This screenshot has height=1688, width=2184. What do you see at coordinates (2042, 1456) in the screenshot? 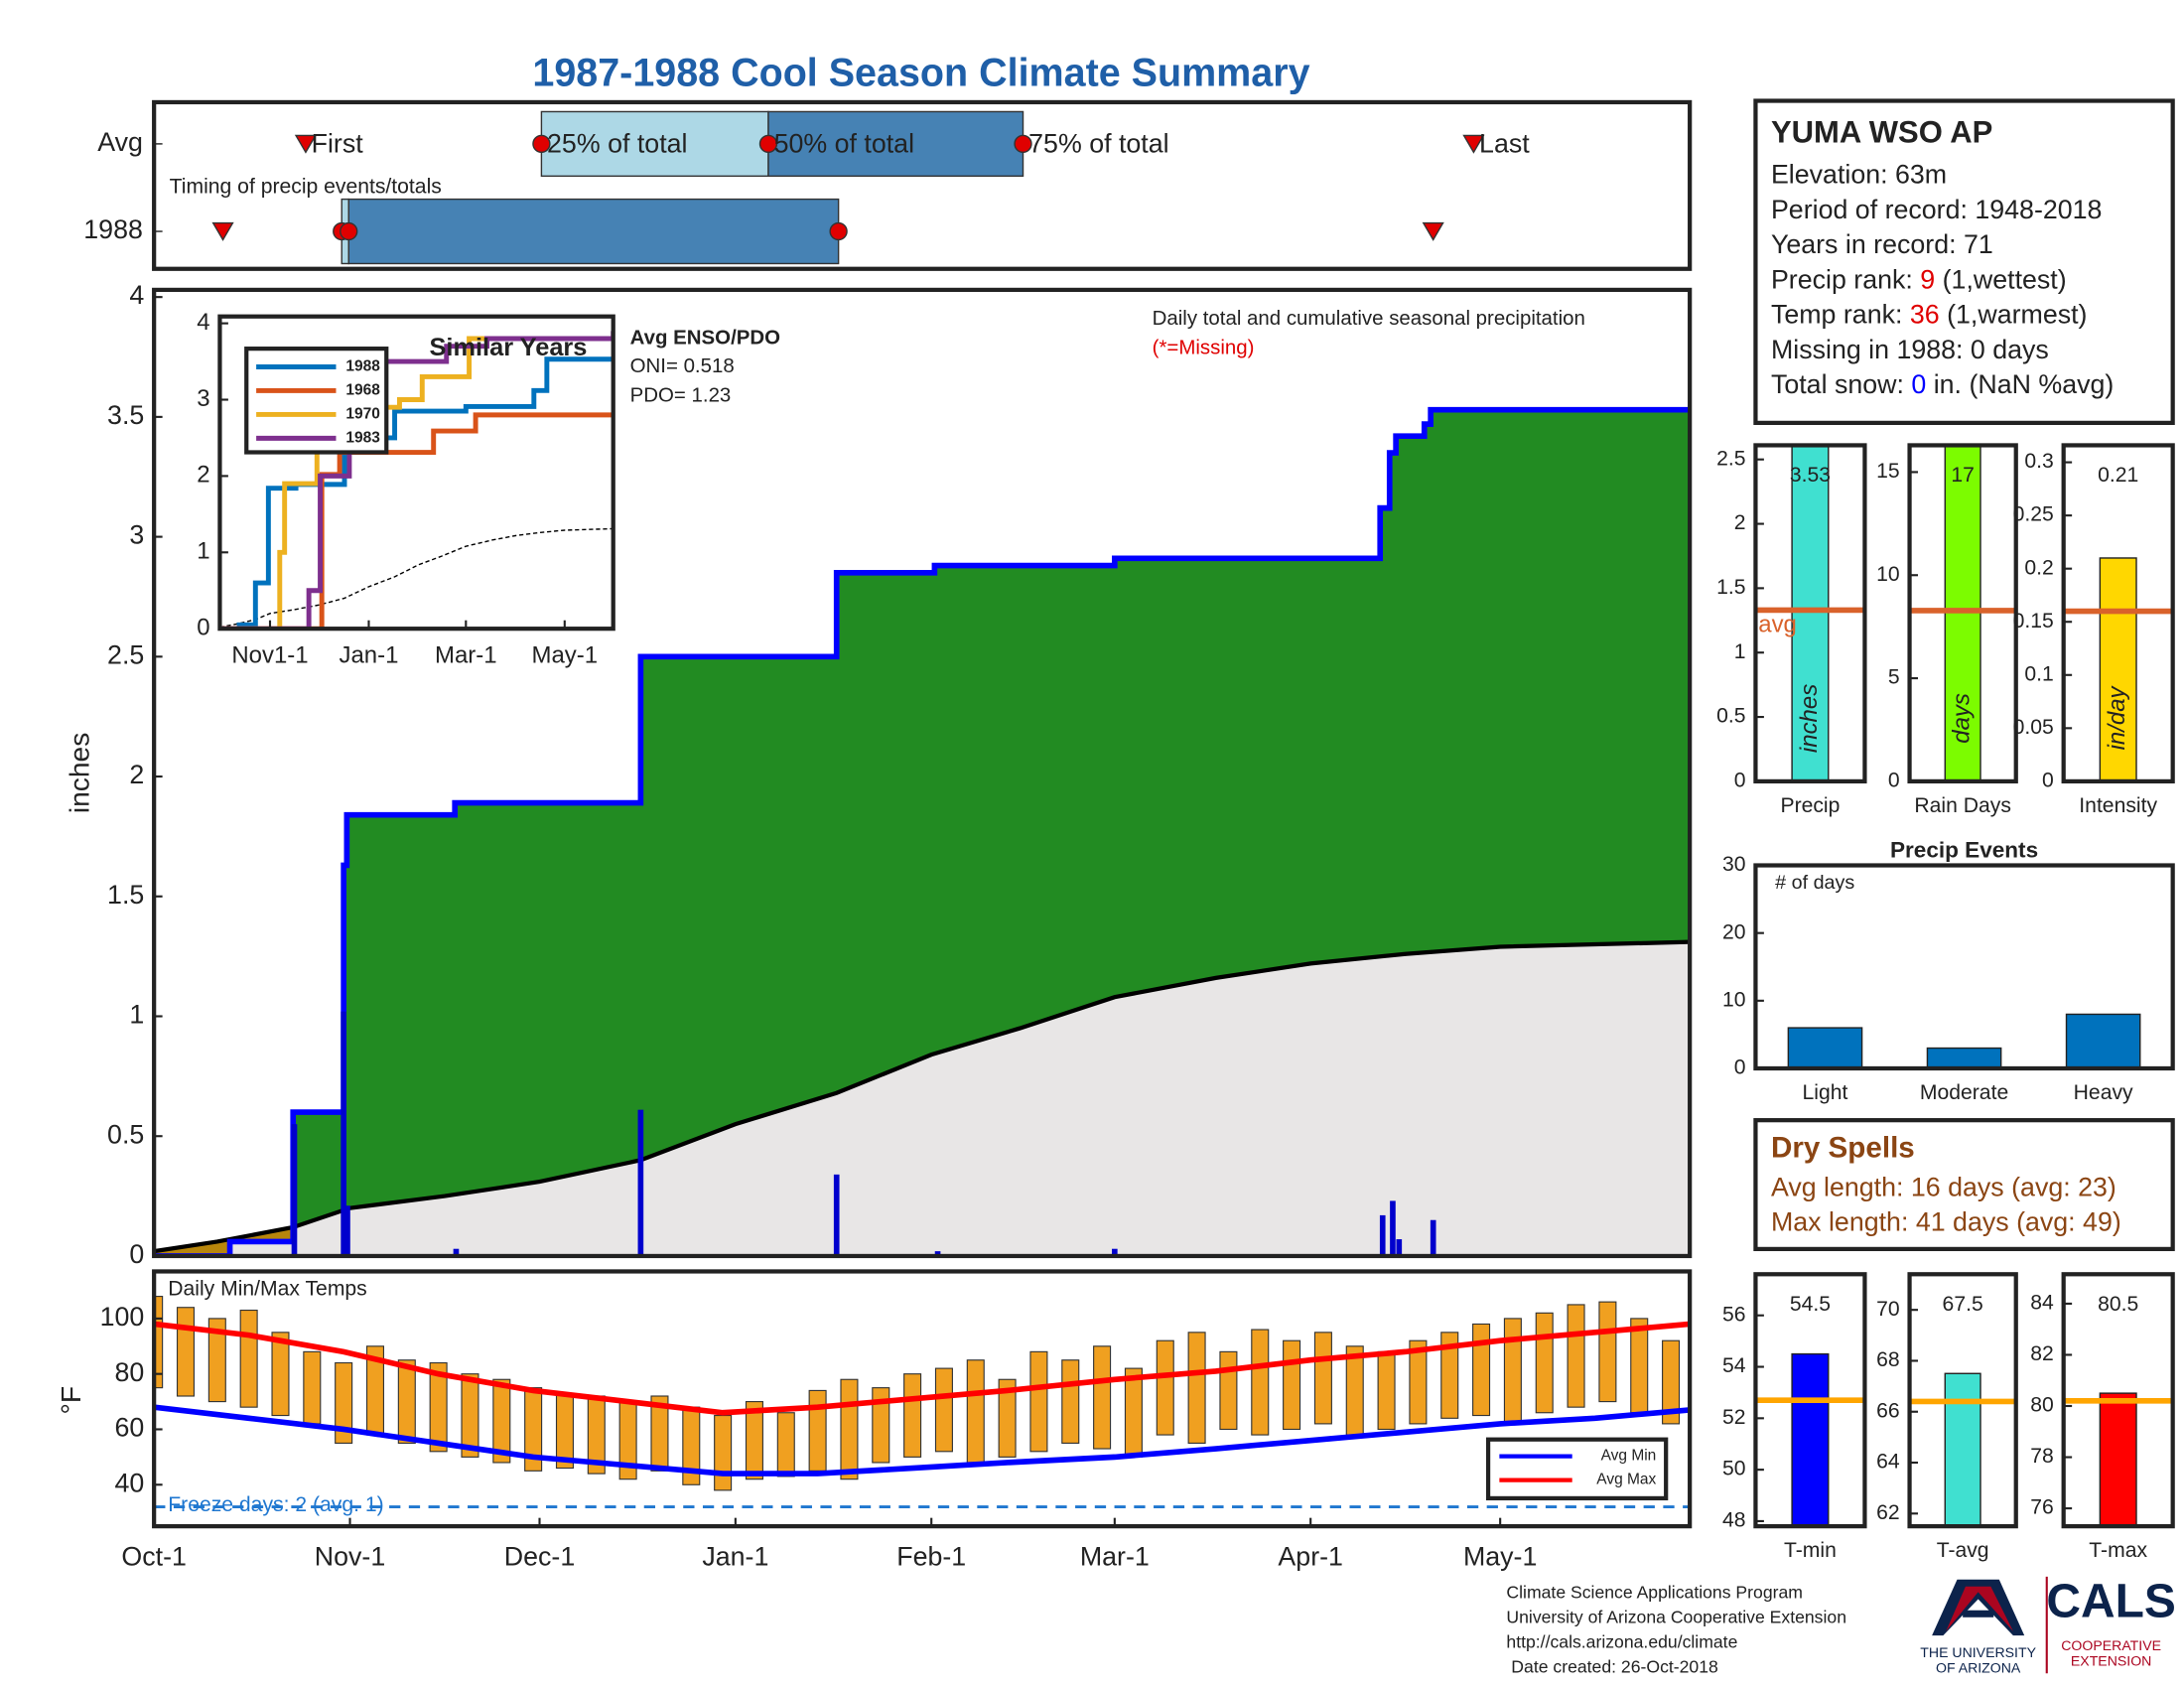
I see `y-tick-label: 78` at bounding box center [2042, 1456].